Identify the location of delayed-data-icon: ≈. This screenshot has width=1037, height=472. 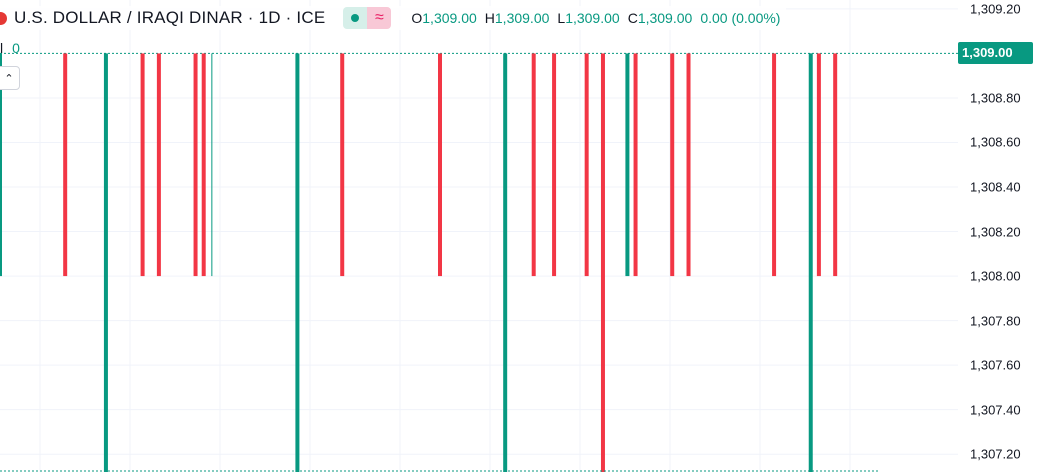
(379, 18).